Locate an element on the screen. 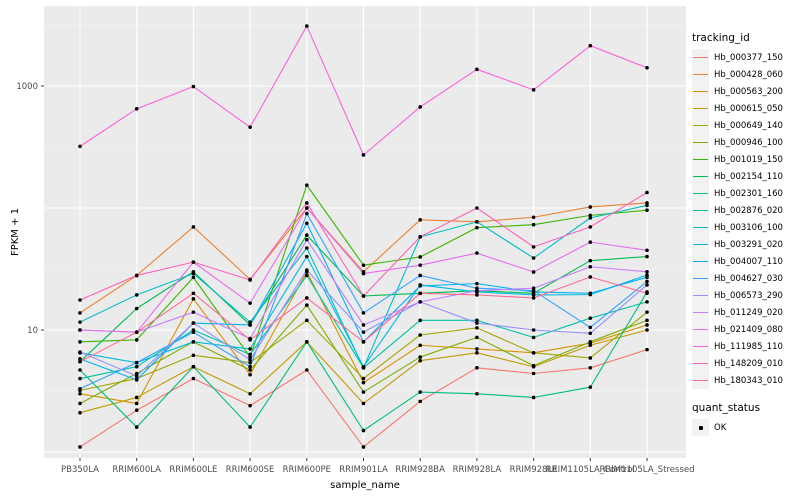 The height and width of the screenshot is (500, 800). legend-label: Hb_000649_140 is located at coordinates (748, 125).